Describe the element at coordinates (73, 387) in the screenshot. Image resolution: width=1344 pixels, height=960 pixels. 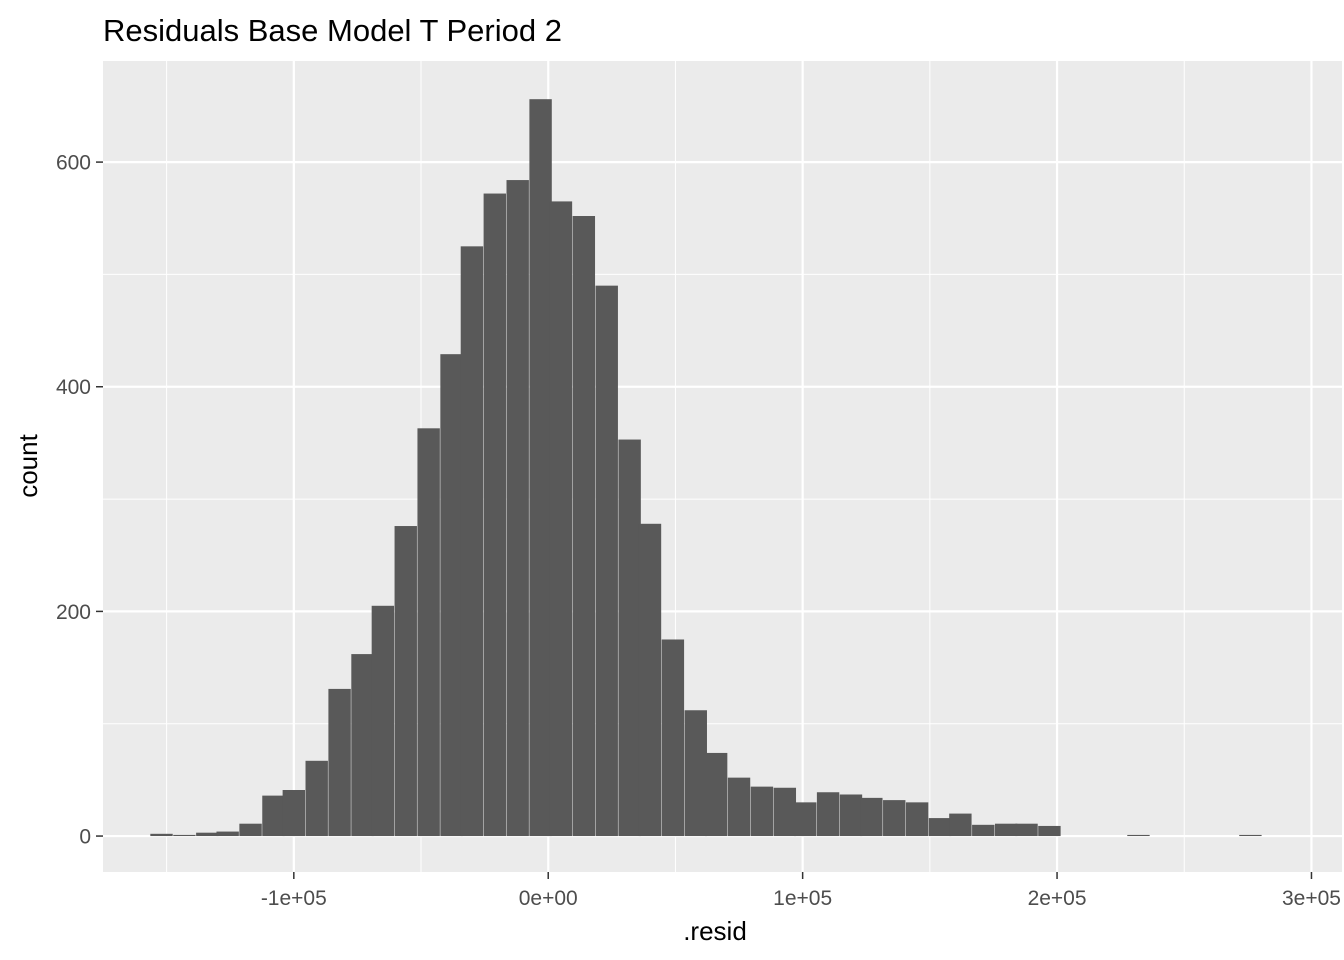
I see `y-tick-label: 400` at that location.